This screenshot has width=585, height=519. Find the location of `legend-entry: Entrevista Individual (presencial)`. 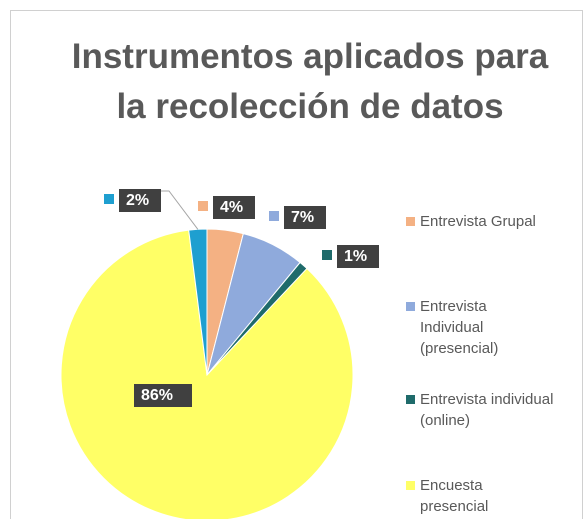

legend-entry: Entrevista Individual (presencial) is located at coordinates (458, 327).